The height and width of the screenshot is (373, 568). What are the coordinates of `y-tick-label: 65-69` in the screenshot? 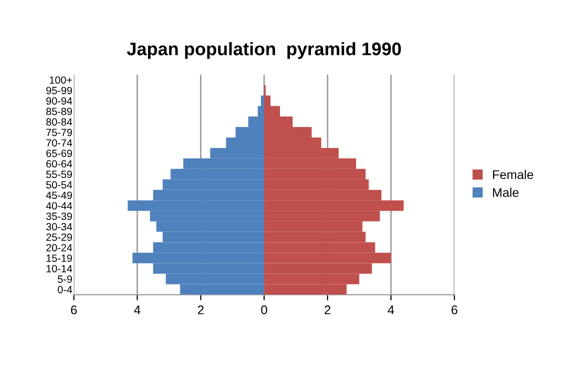 It's located at (59, 154).